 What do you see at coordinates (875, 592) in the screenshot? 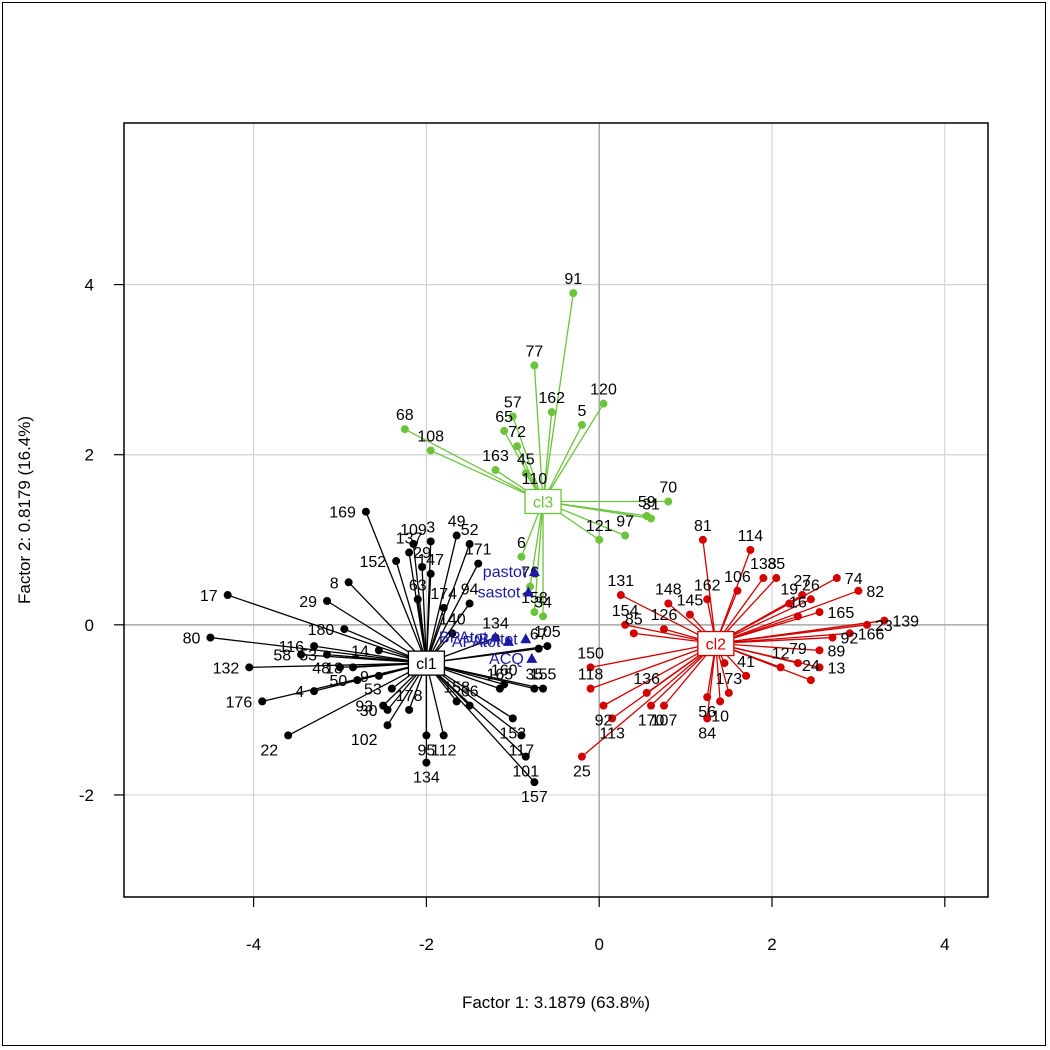
I see `point-label: 82` at bounding box center [875, 592].